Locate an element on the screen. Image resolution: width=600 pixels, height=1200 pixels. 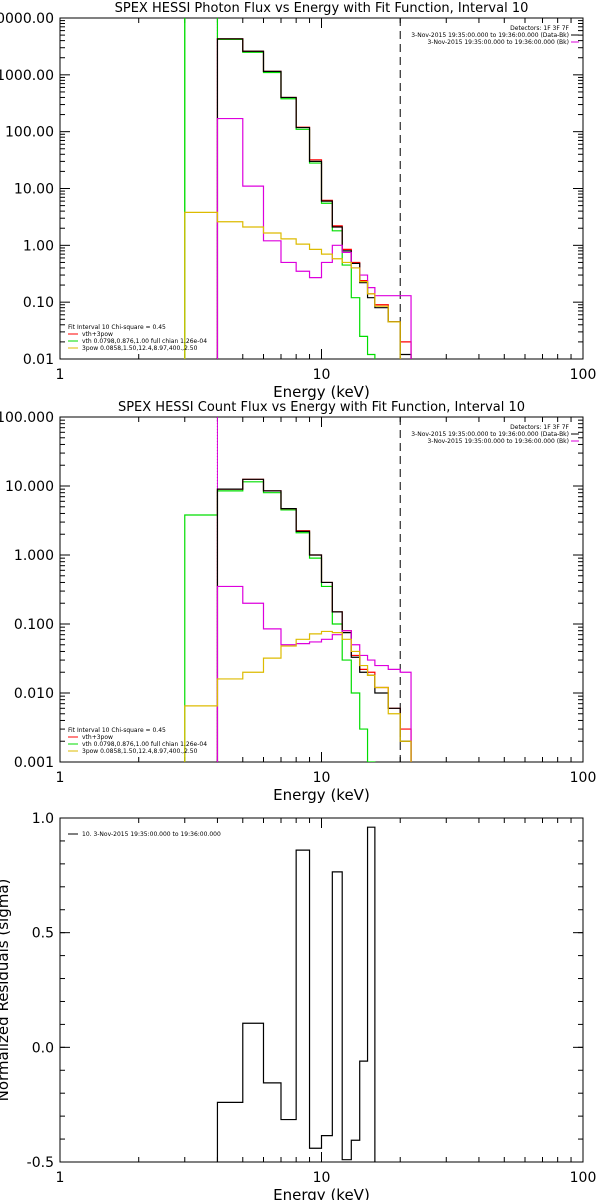
y-tick-label: 100.000 is located at coordinates (27, 418).